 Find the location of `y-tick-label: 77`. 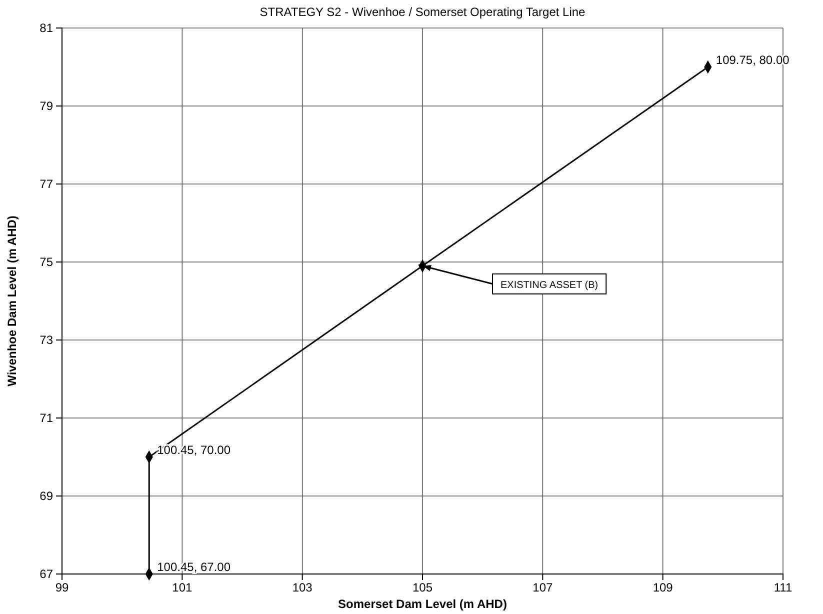

y-tick-label: 77 is located at coordinates (47, 183).